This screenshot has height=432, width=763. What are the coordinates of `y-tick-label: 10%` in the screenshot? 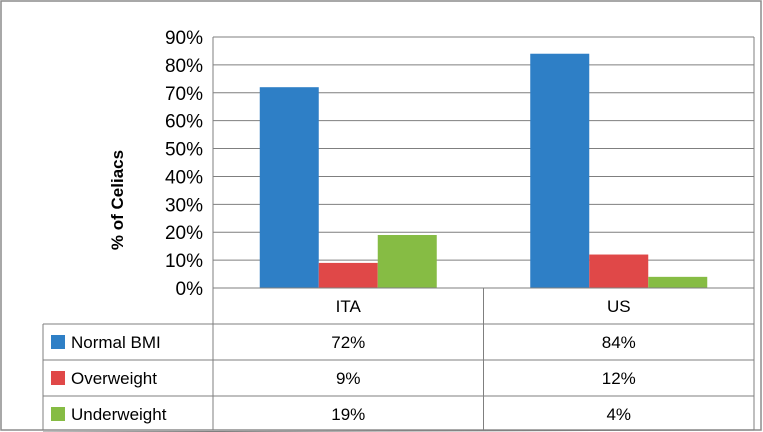 It's located at (184, 261).